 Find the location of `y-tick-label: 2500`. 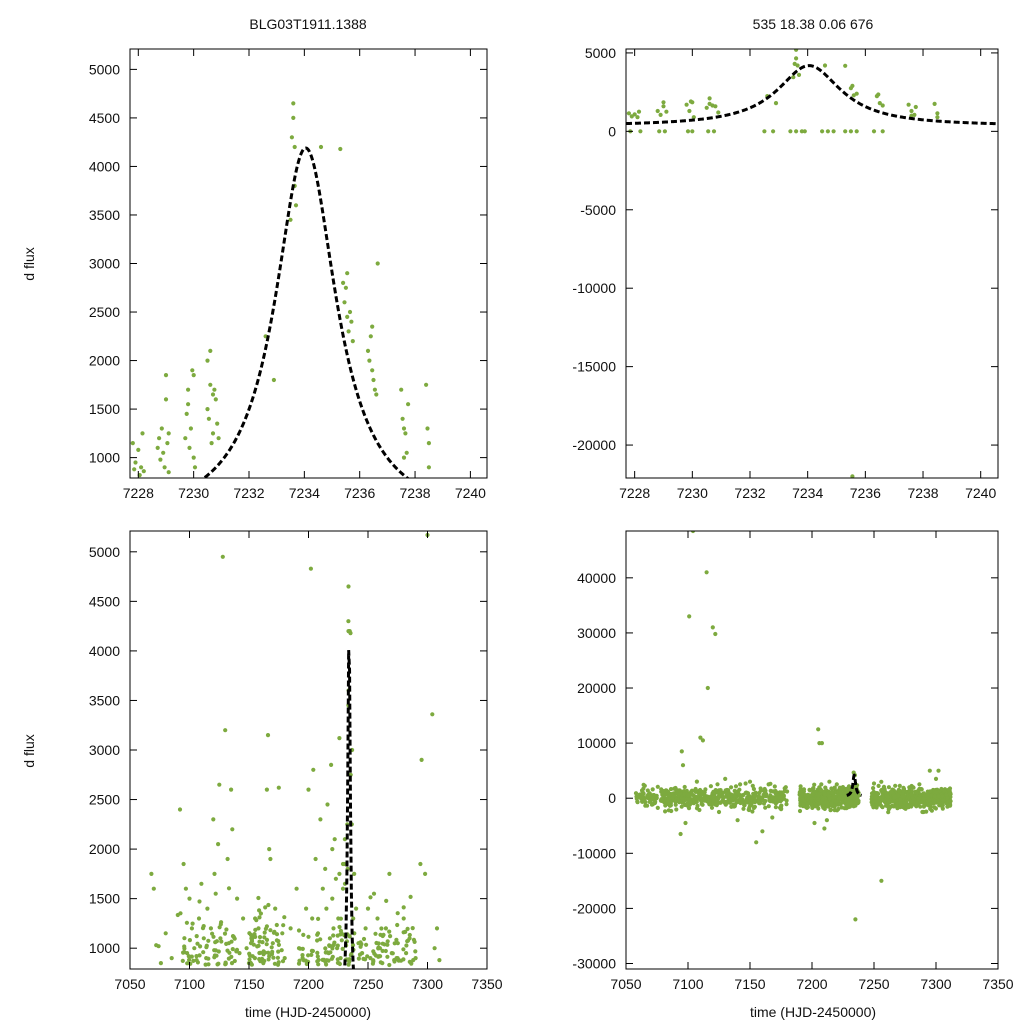

y-tick-label: 2500 is located at coordinates (104, 312).